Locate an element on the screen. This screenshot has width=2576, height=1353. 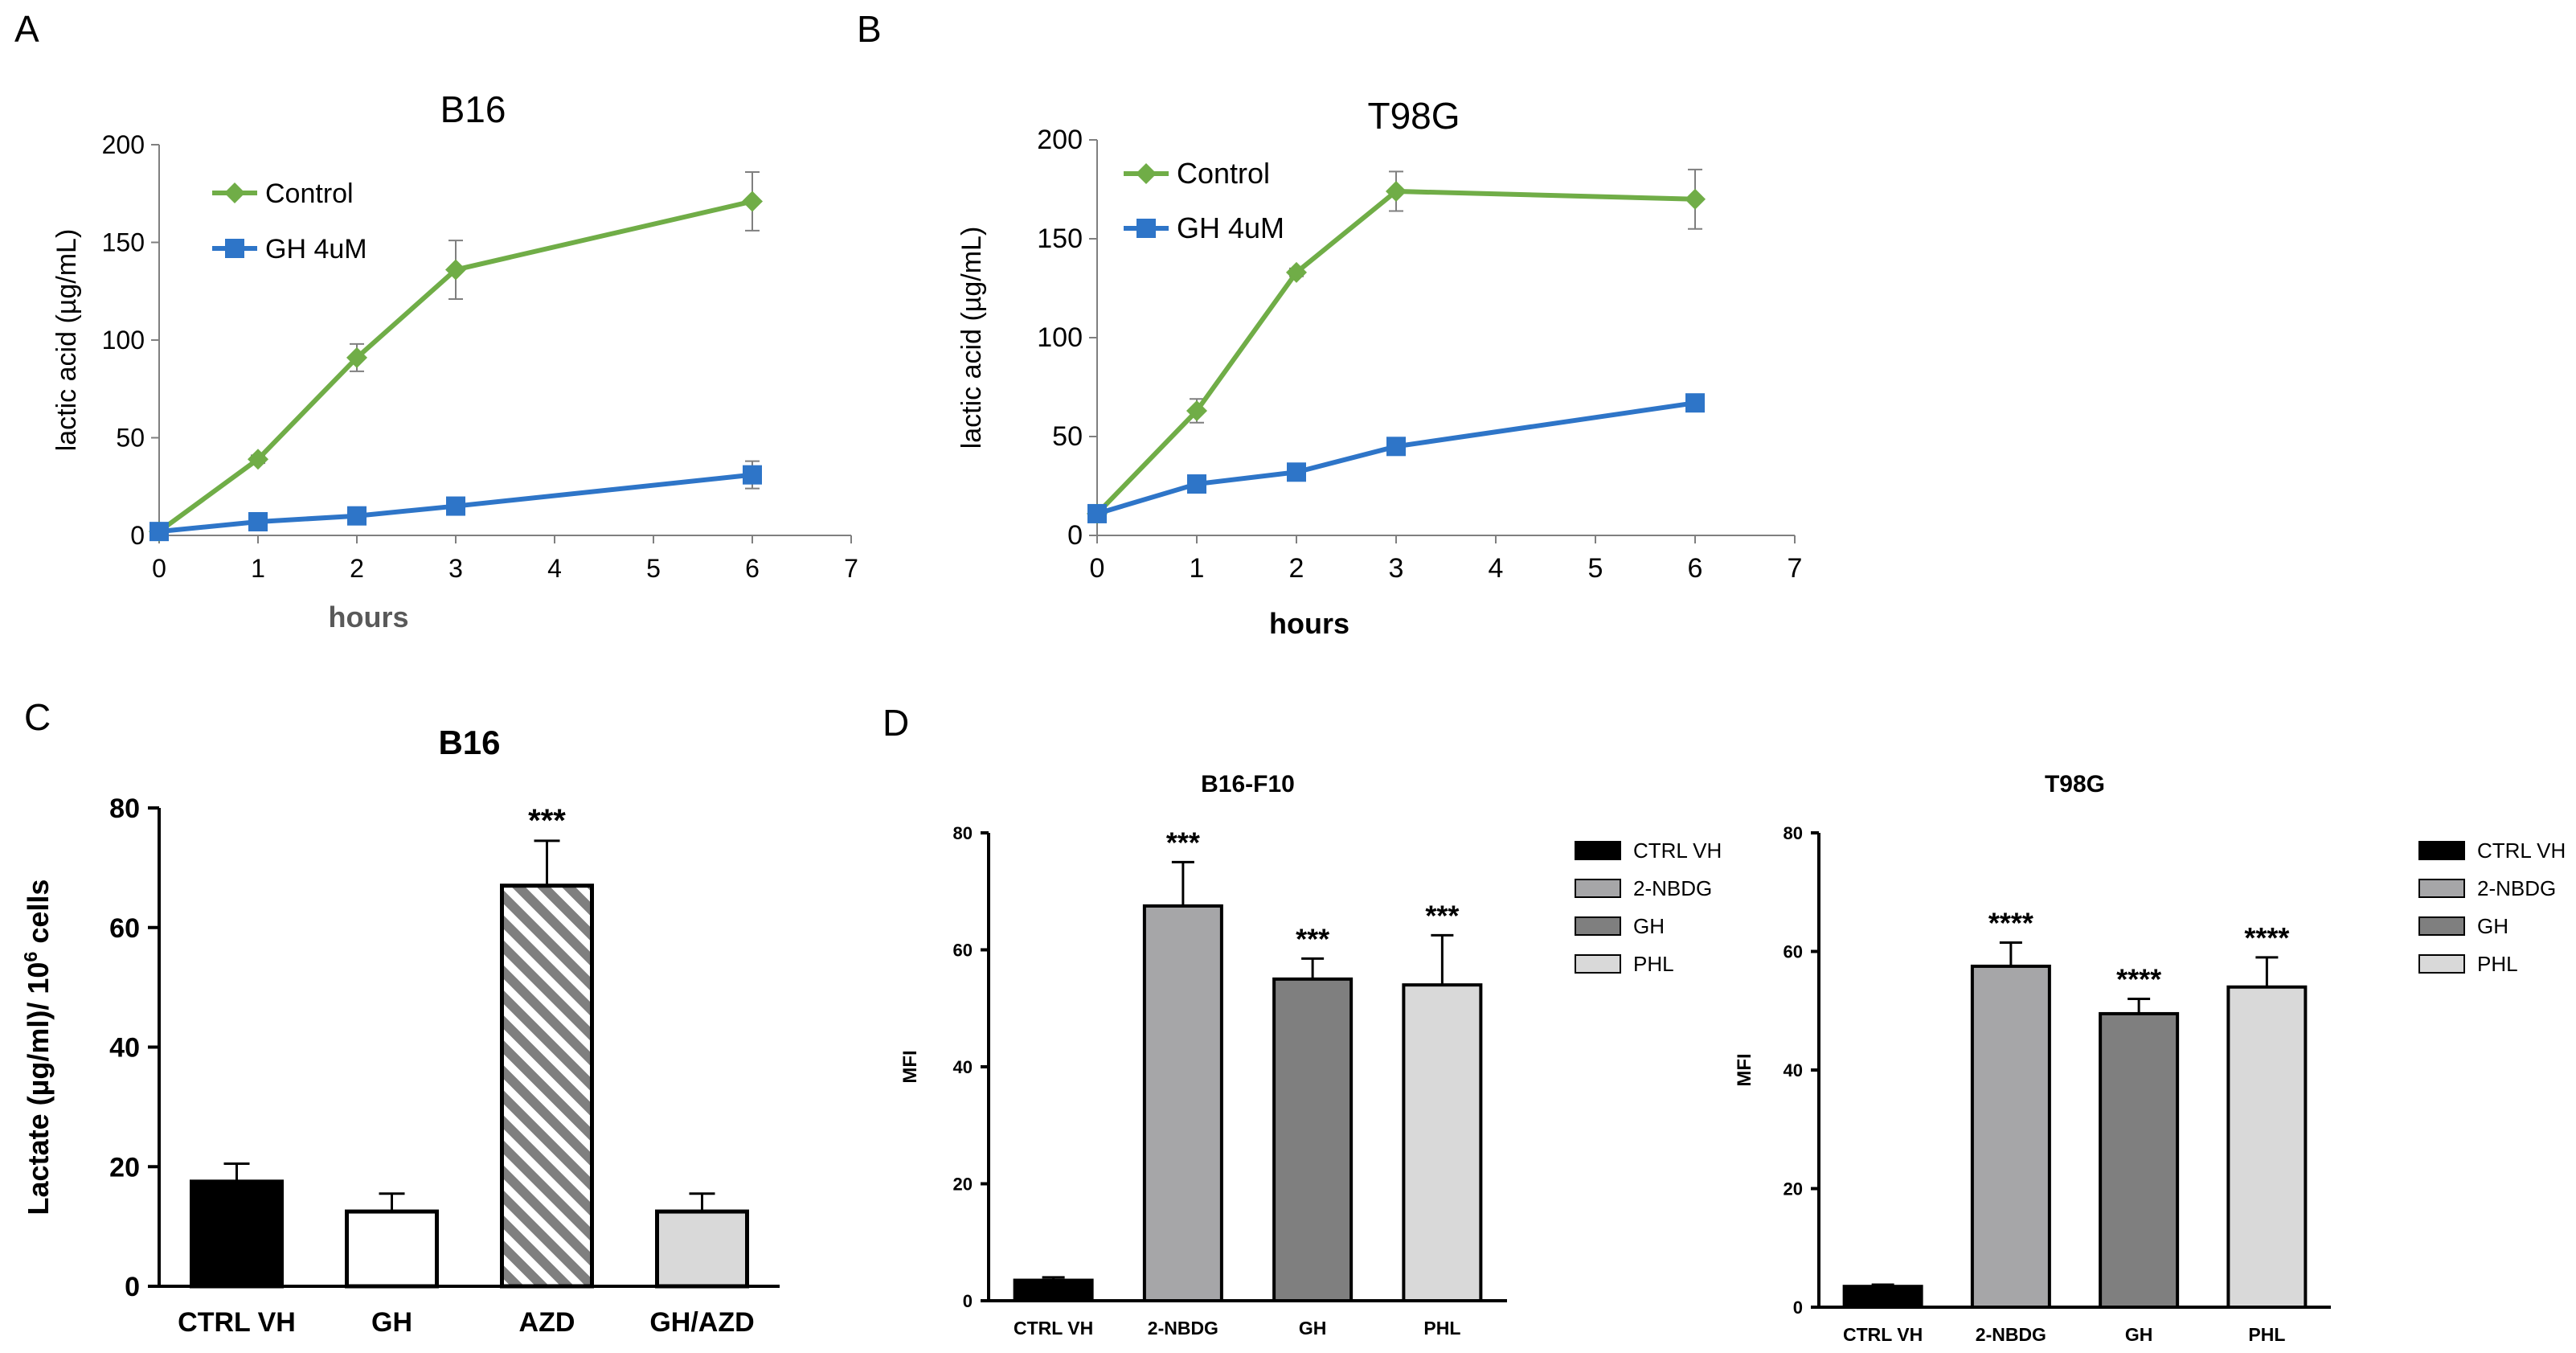
y-axis-label: Lactate (µg/ml)/ 106 cells is located at coordinates (37, 1047).